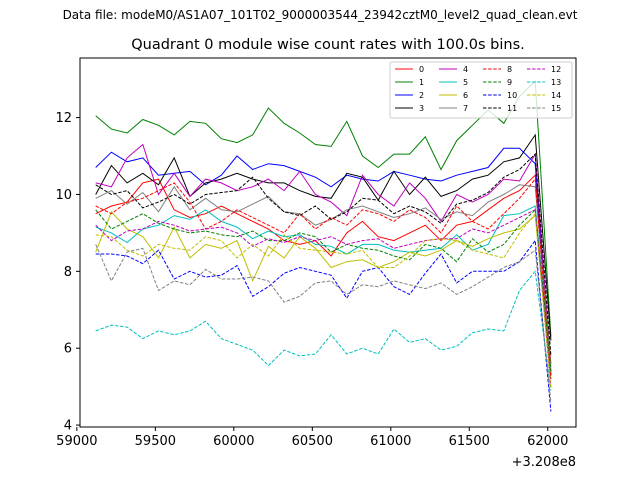 Image resolution: width=640 pixels, height=480 pixels. Describe the element at coordinates (312, 441) in the screenshot. I see `x-tick-label: 60500` at that location.